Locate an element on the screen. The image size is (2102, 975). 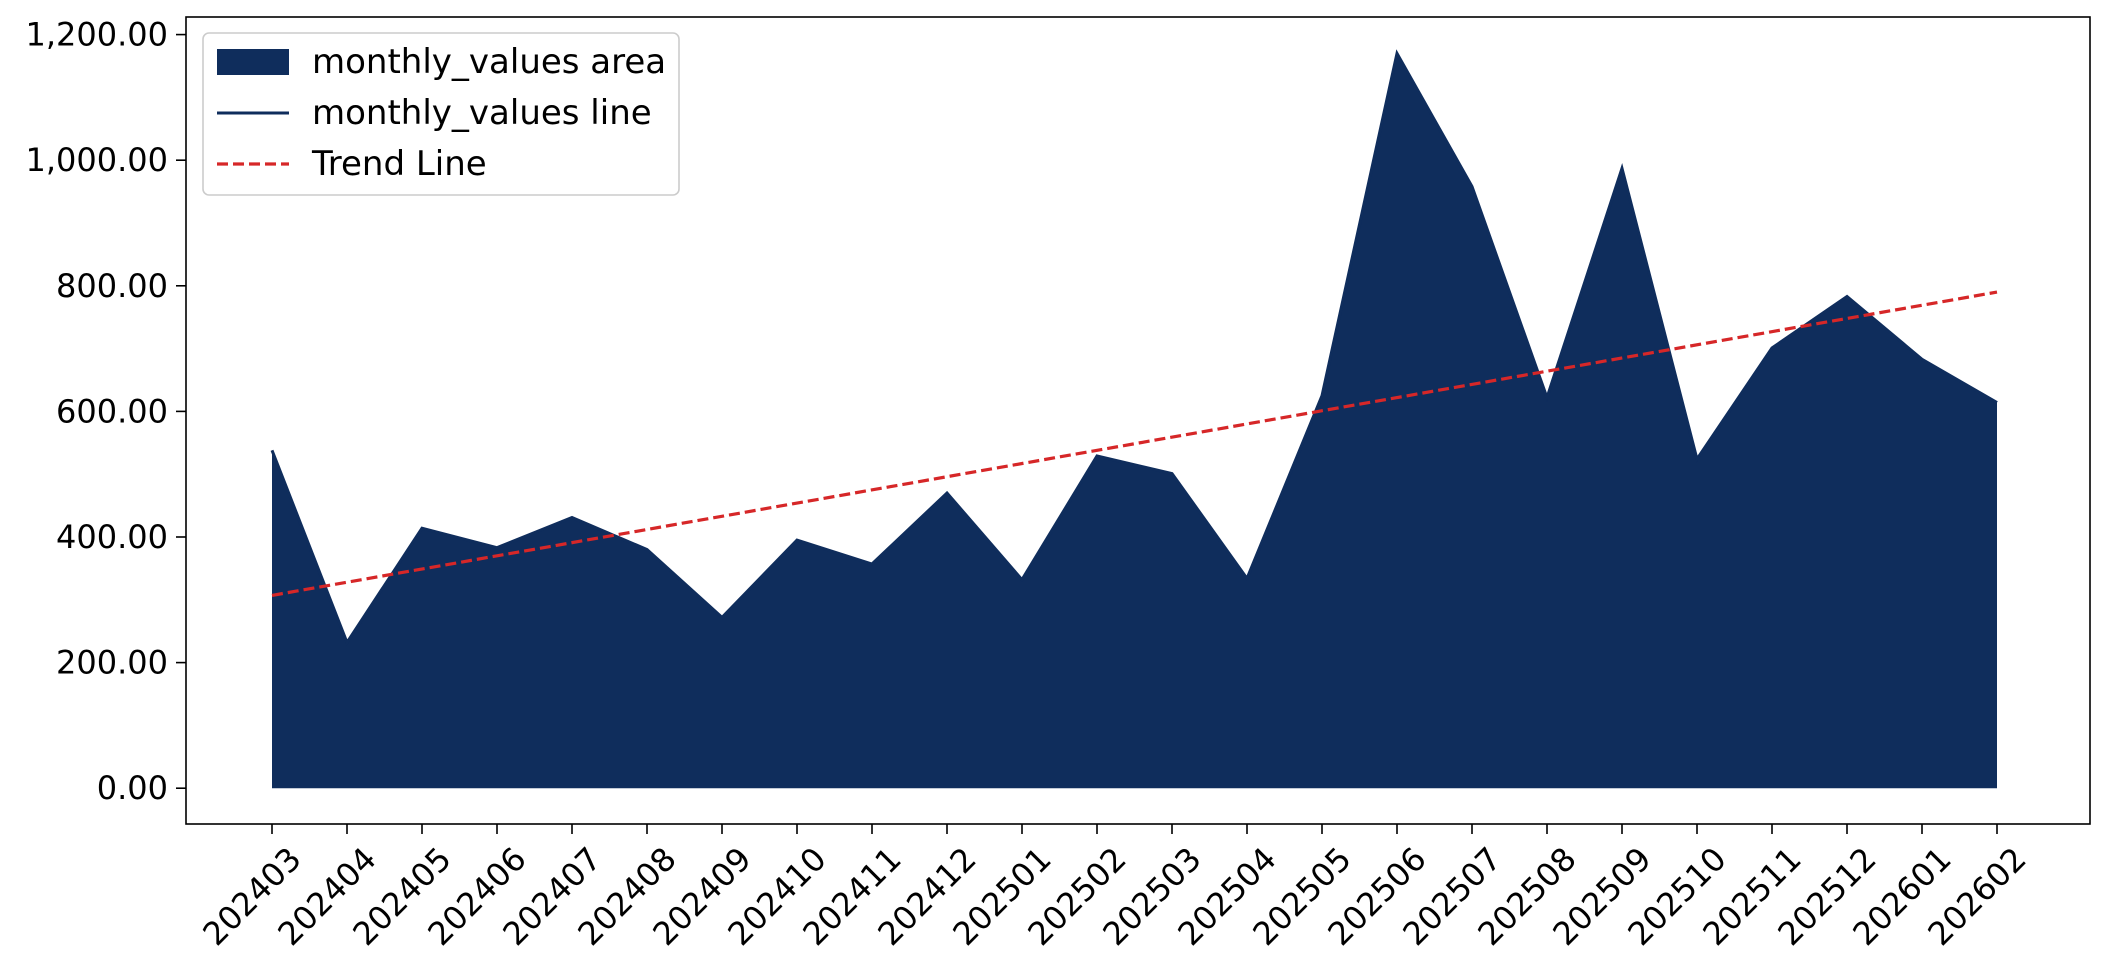
legend-swatch-area is located at coordinates (253, 62).